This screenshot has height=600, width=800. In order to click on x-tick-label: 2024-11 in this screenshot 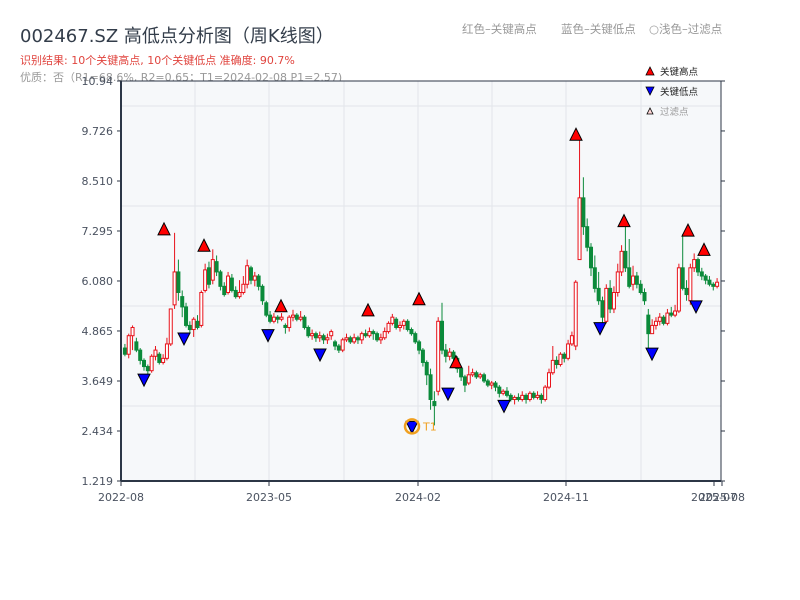, I will do `click(566, 497)`.